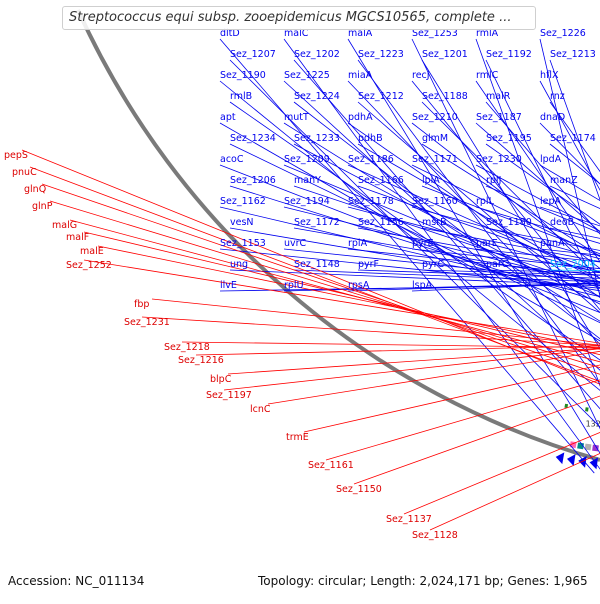 The width and height of the screenshot is (600, 604). What do you see at coordinates (253, 138) in the screenshot?
I see `gene-label-Sez_1234: Sez_1234` at bounding box center [253, 138].